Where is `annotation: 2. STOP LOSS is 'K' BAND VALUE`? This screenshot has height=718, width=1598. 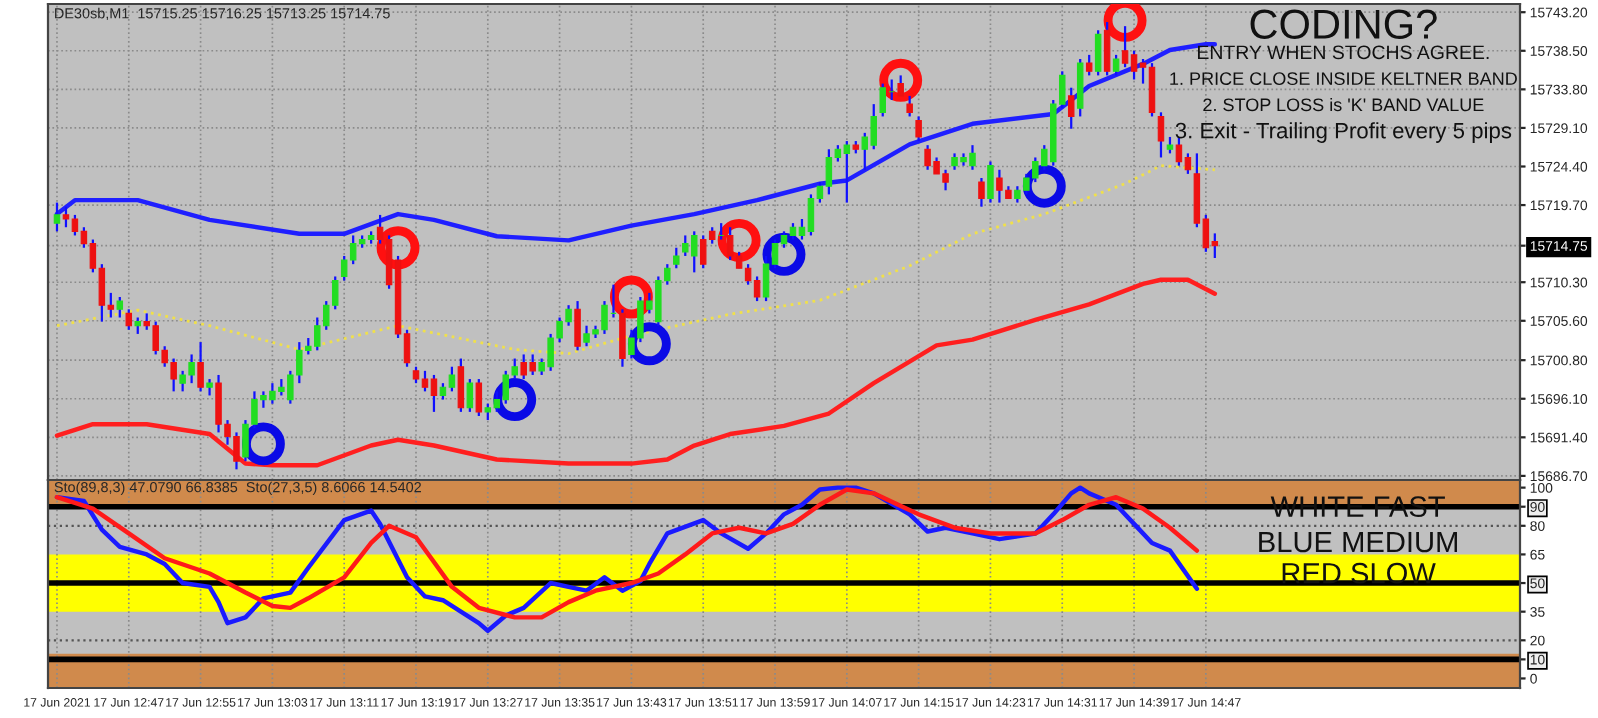 annotation: 2. STOP LOSS is 'K' BAND VALUE is located at coordinates (1343, 104).